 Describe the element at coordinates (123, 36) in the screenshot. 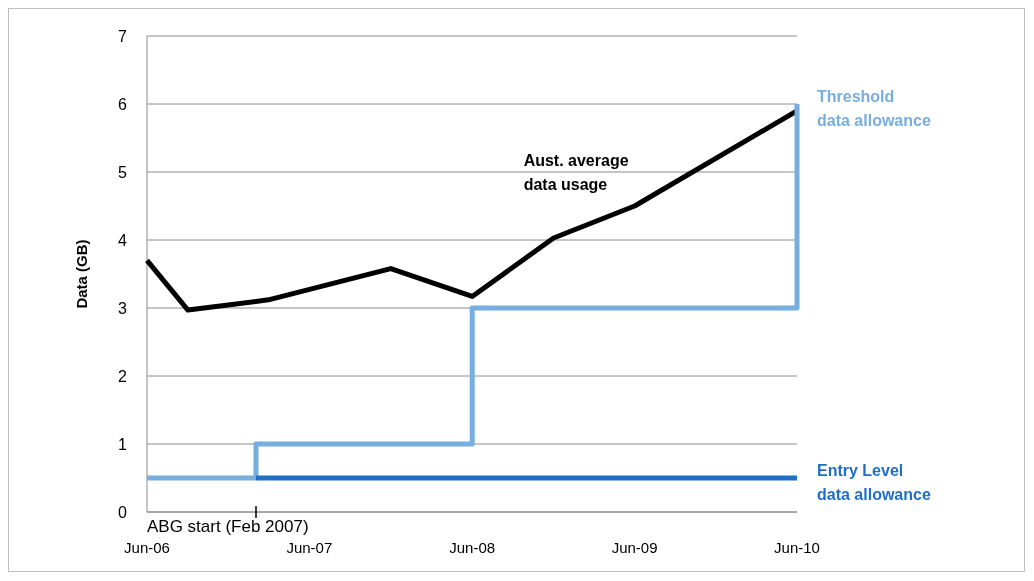

I see `y-tick-label: 7` at that location.